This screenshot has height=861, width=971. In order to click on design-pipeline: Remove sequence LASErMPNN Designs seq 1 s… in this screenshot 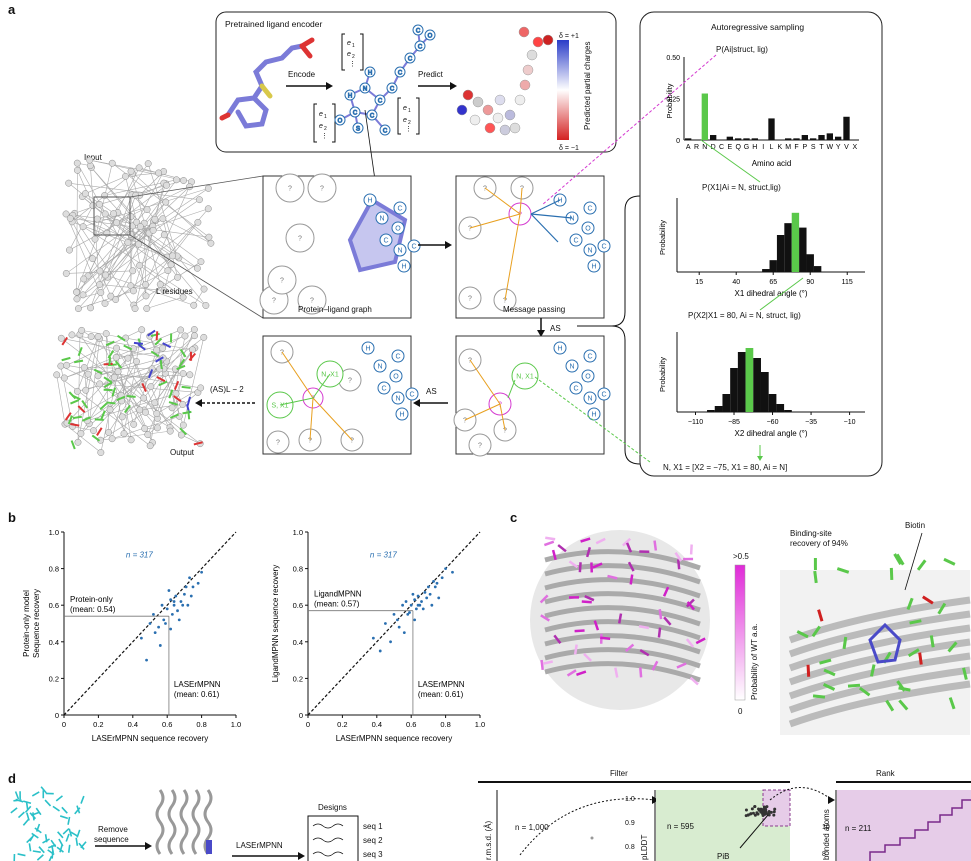, I will do `click(196, 823)`.